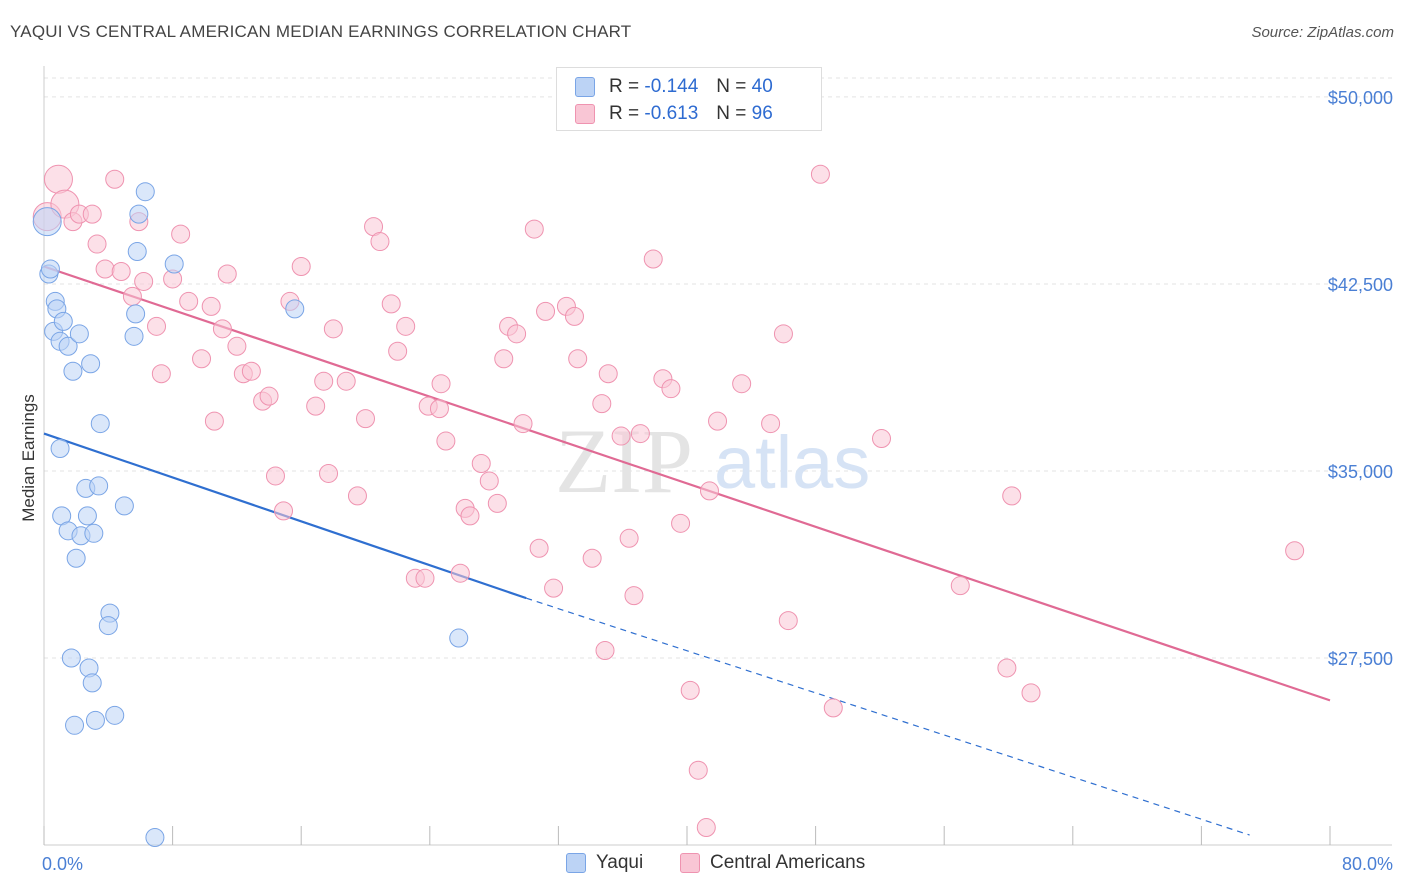 This screenshot has width=1406, height=892. Describe the element at coordinates (585, 114) in the screenshot. I see `legend-swatch-central` at that location.